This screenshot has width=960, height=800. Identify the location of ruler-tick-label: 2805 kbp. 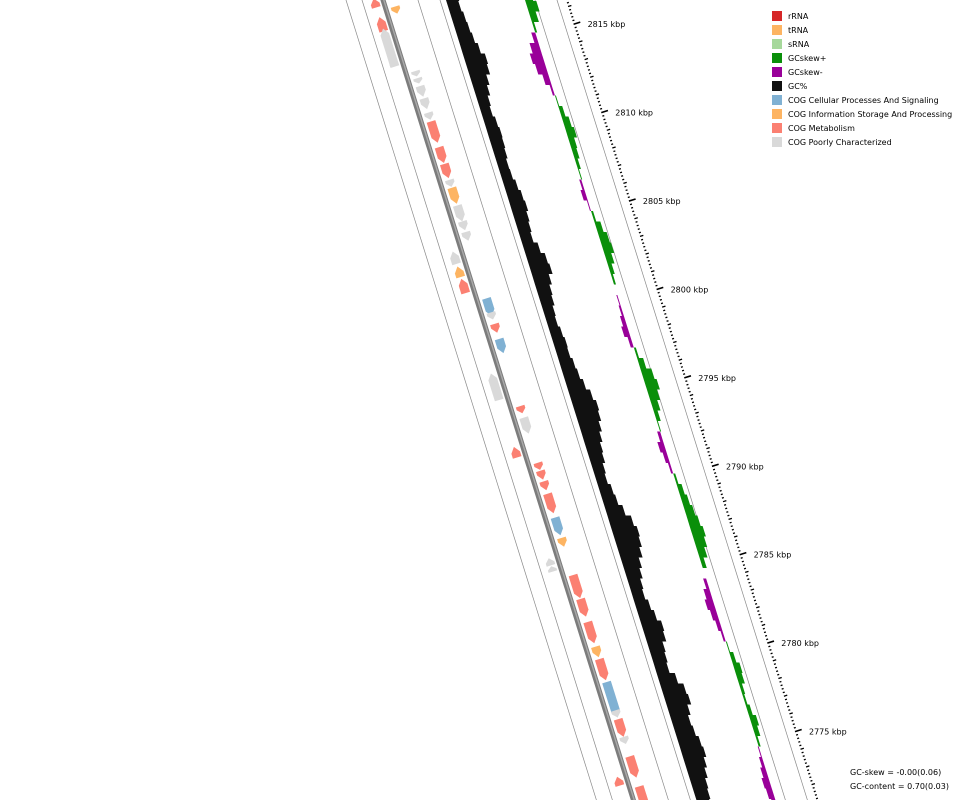
(662, 201).